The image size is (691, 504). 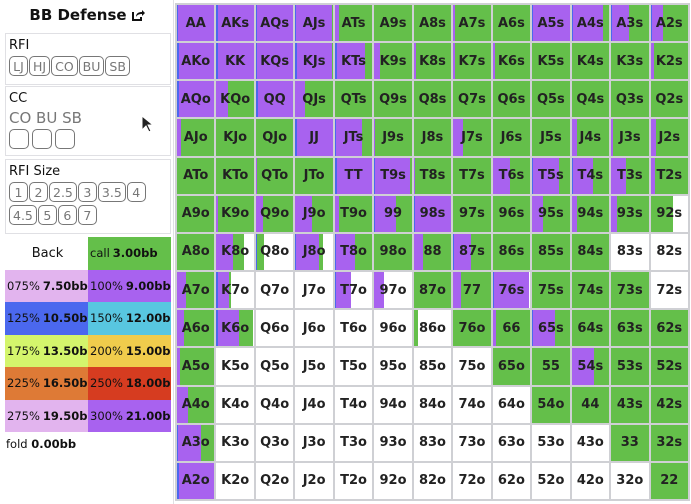 What do you see at coordinates (551, 23) in the screenshot?
I see `hand-cell-A5s: A5s` at bounding box center [551, 23].